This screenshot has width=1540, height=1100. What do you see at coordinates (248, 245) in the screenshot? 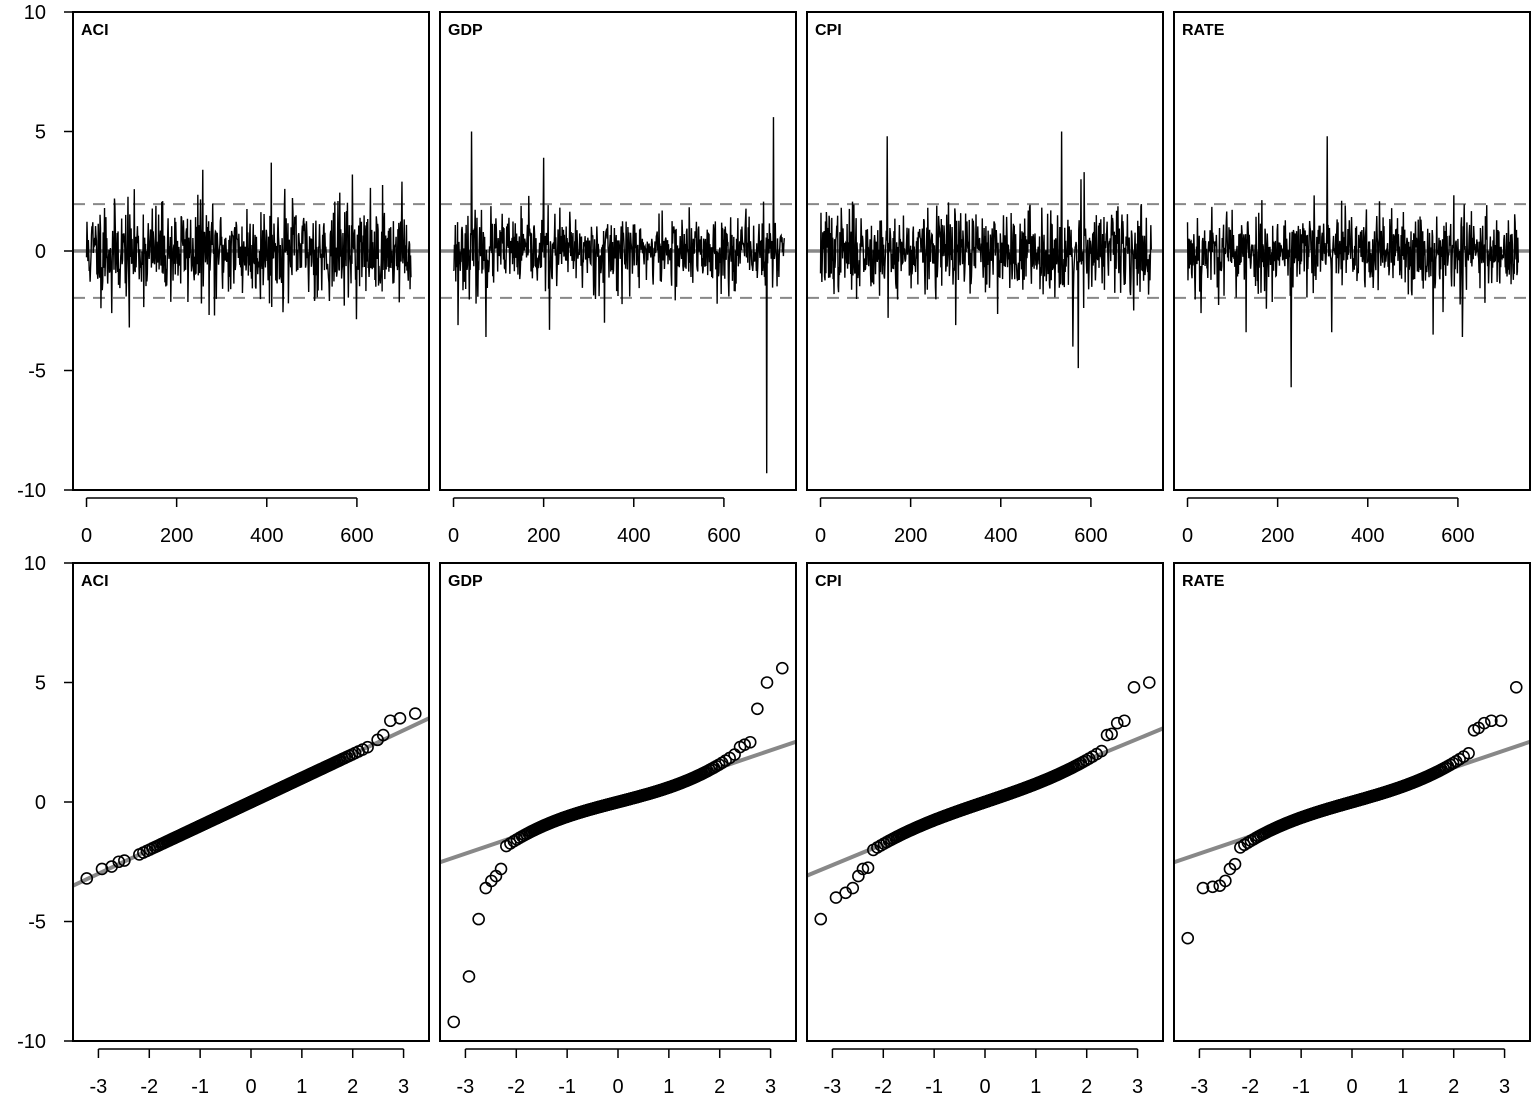
I see `series-line-aci` at bounding box center [248, 245].